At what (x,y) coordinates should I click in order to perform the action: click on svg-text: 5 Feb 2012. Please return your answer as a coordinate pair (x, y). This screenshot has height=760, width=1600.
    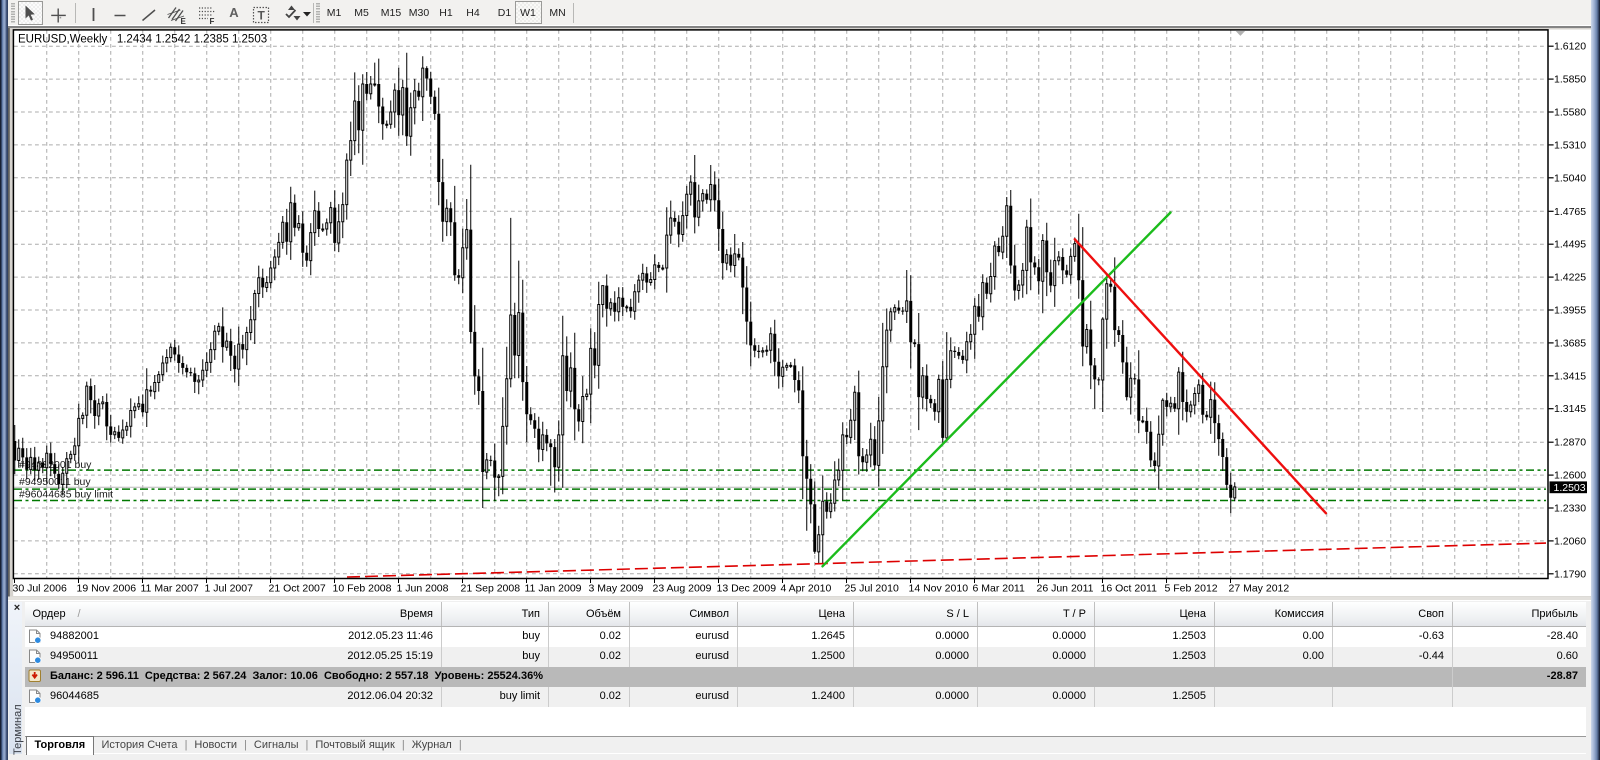
    Looking at the image, I should click on (1191, 589).